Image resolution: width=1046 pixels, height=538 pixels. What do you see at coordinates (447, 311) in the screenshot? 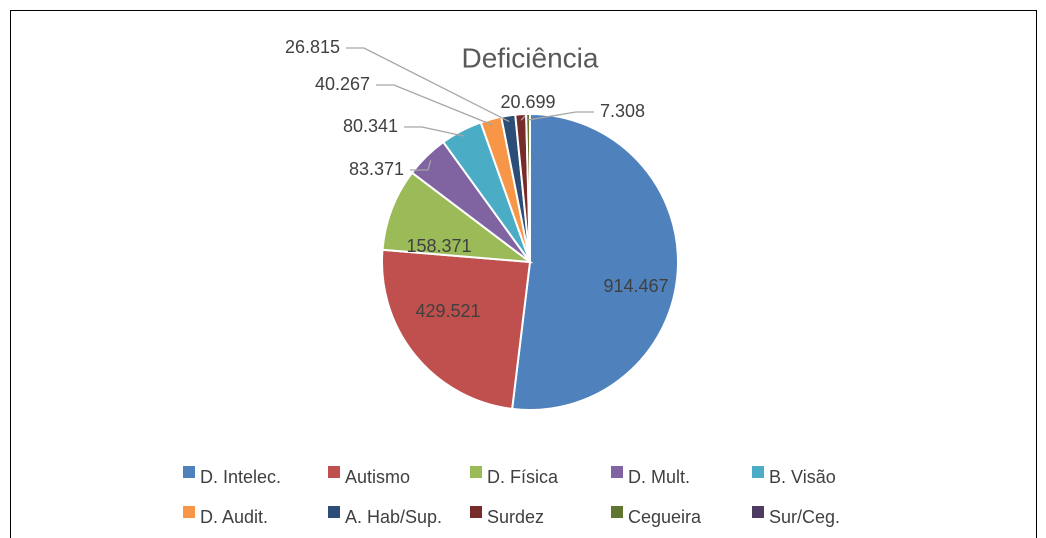
I see `data-label: 429.521` at bounding box center [447, 311].